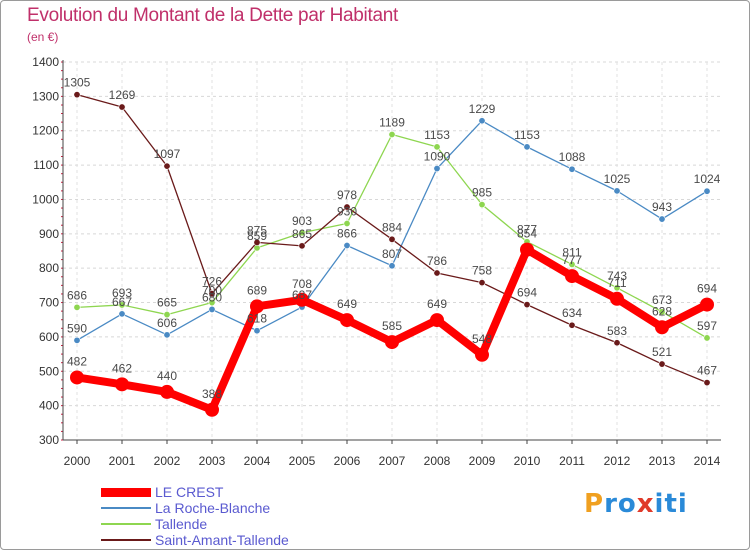 The width and height of the screenshot is (750, 550). Describe the element at coordinates (77, 328) in the screenshot. I see `data-label: 590` at that location.